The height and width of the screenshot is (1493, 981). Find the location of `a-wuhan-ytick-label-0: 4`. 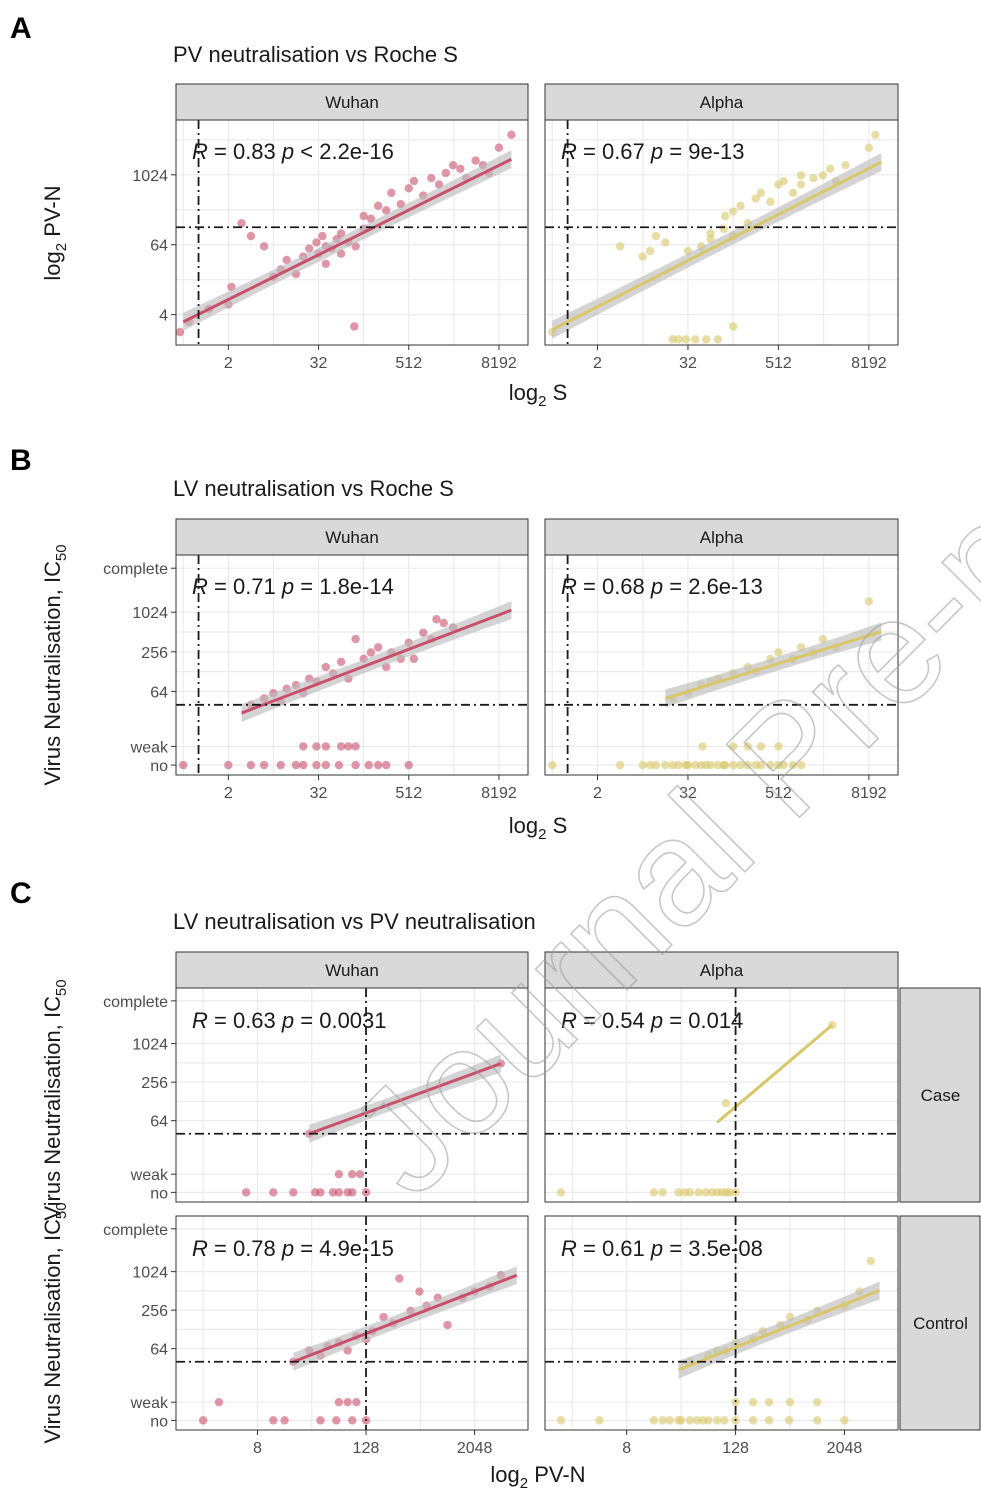

a-wuhan-ytick-label-0: 4 is located at coordinates (163, 316).